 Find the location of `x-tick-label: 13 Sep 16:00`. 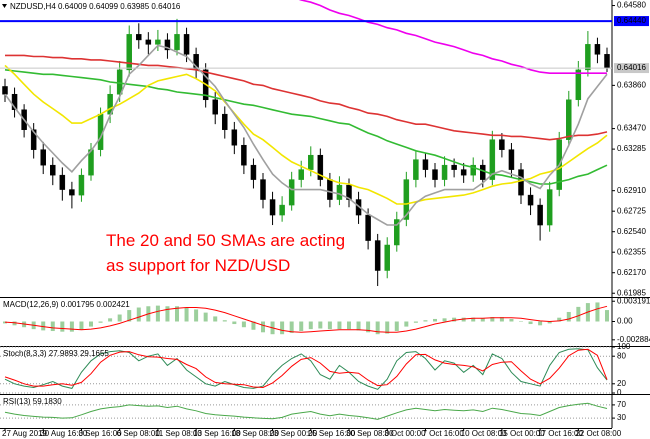

x-tick-label: 13 Sep 16:00 is located at coordinates (217, 433).